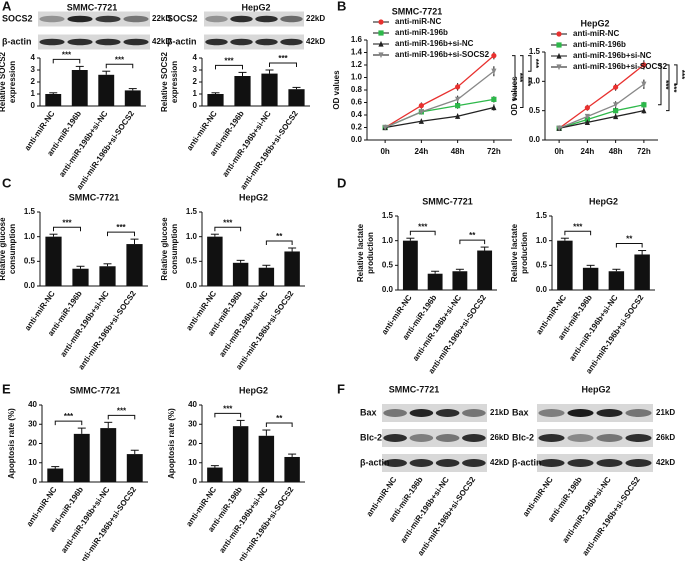 The height and width of the screenshot is (561, 685). What do you see at coordinates (458, 151) in the screenshot?
I see `x-tick-label: 48h` at bounding box center [458, 151].